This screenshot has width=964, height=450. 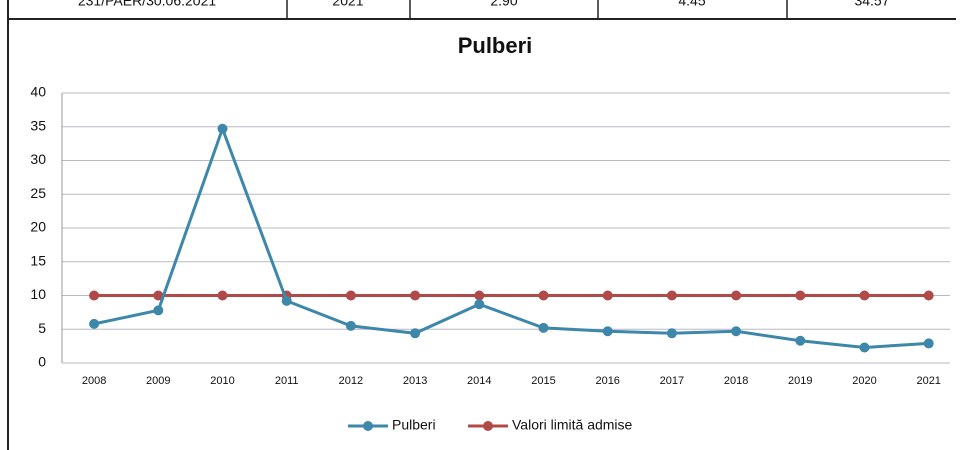 I want to click on x-tick-label: 2016, so click(x=607, y=381).